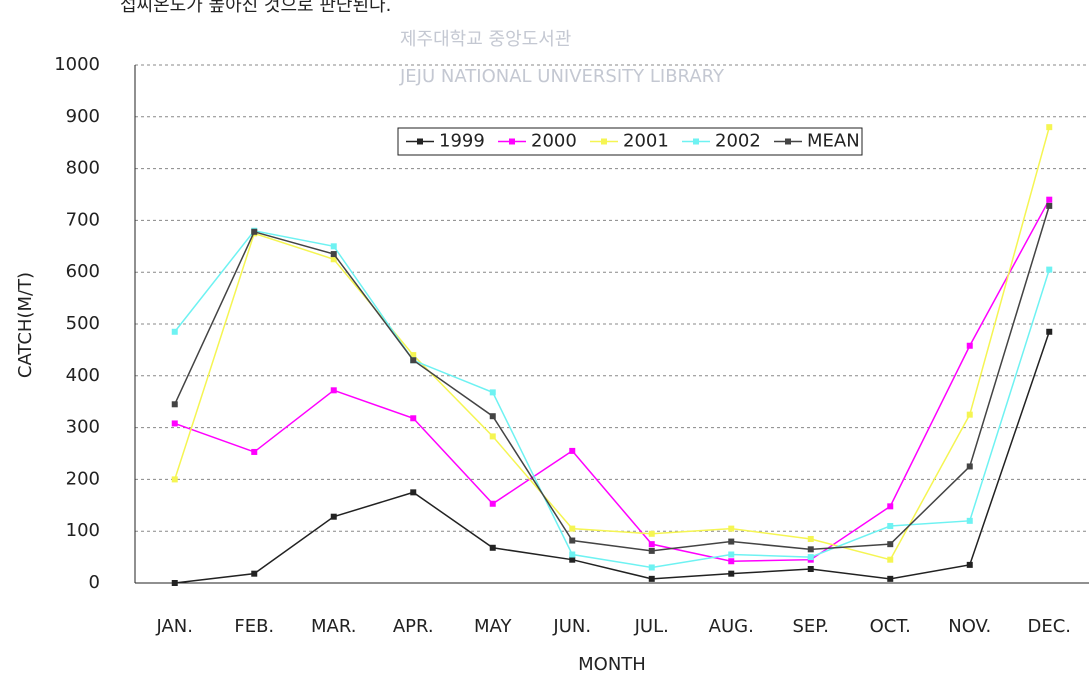 This screenshot has width=1092, height=681. Describe the element at coordinates (94, 582) in the screenshot. I see `y-tick-label: 0` at that location.